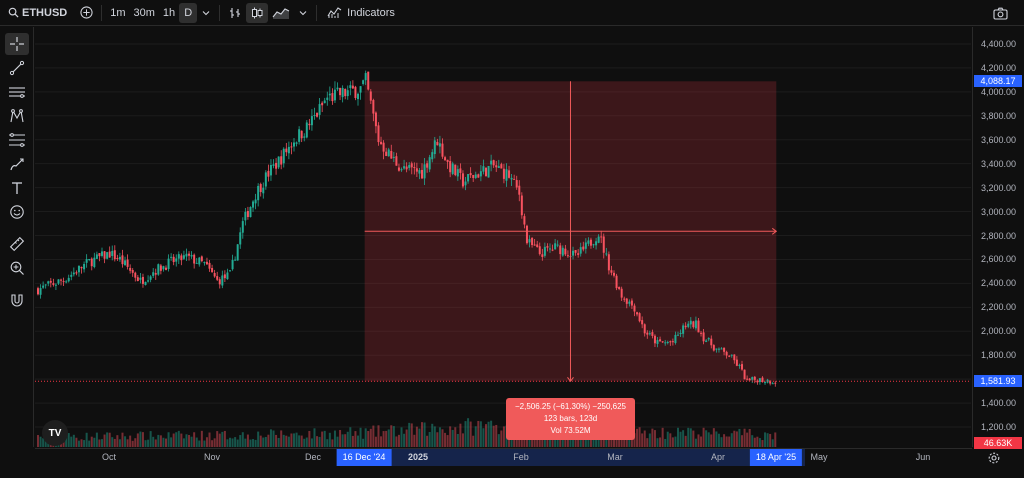 This screenshot has width=1024, height=478. What do you see at coordinates (1000, 13) in the screenshot?
I see `screenshot-button` at bounding box center [1000, 13].